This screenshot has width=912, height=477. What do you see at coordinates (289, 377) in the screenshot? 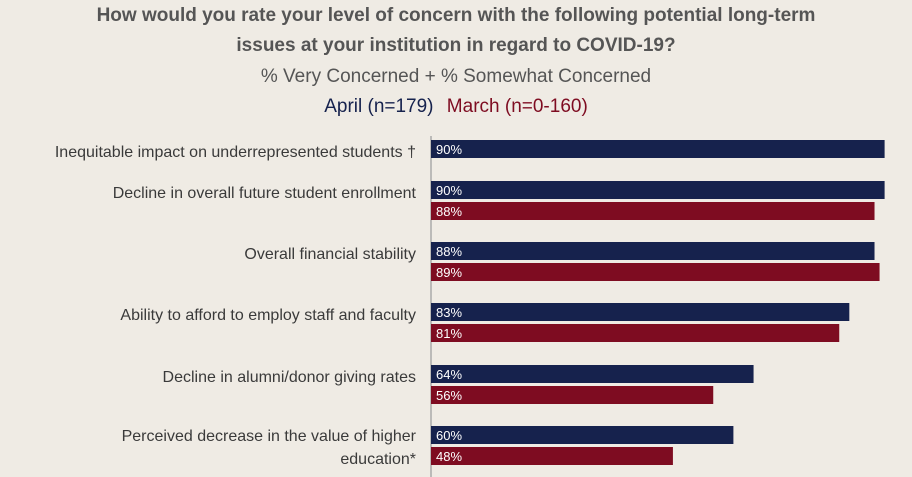
I see `category-label: Decline in alumni/donor giving rates` at bounding box center [289, 377].